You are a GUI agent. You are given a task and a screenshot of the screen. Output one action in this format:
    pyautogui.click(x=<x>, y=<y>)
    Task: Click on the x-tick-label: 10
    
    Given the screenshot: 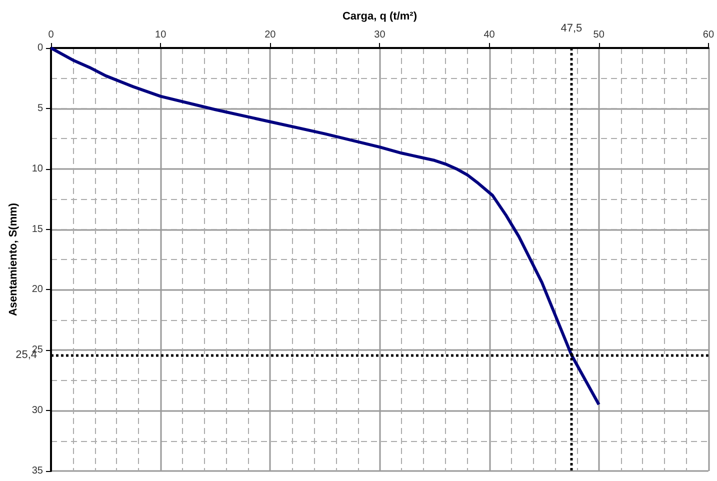 What is the action you would take?
    pyautogui.click(x=161, y=35)
    